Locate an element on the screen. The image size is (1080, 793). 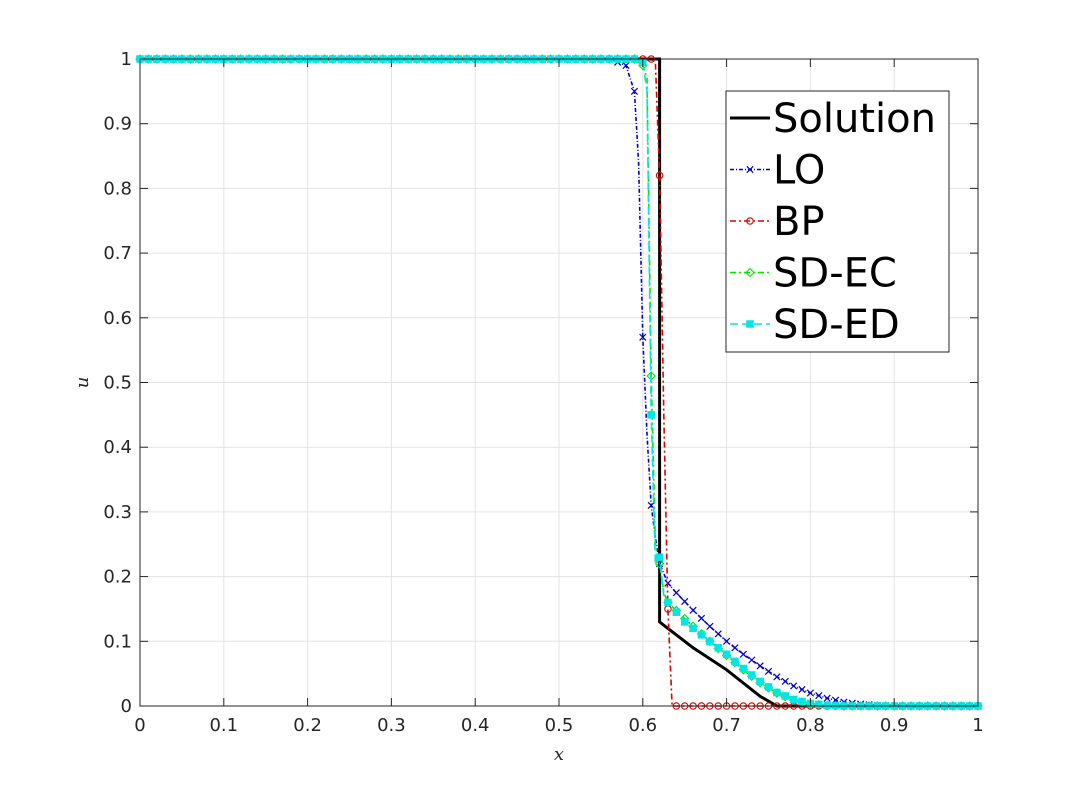
legend-item-sd-ed: SD-ED is located at coordinates (815, 325).